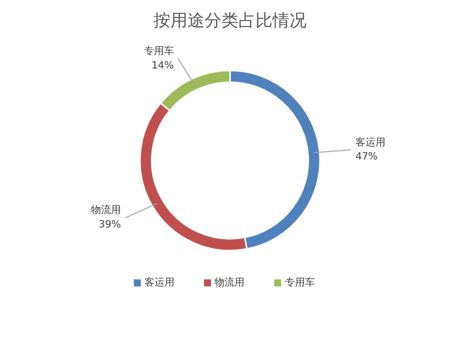 Image resolution: width=459 pixels, height=339 pixels. Describe the element at coordinates (163, 66) in the screenshot. I see `data-label: 14%` at that location.